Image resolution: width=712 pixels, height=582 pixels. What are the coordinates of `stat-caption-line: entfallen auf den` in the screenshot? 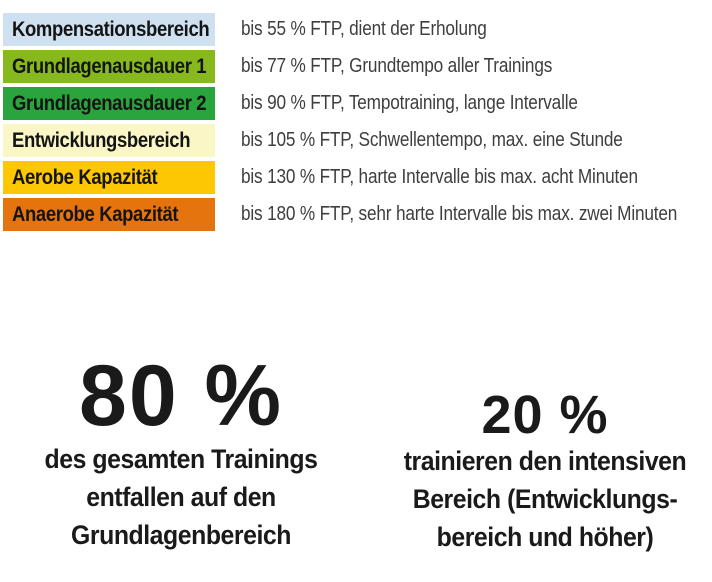 It's located at (181, 497).